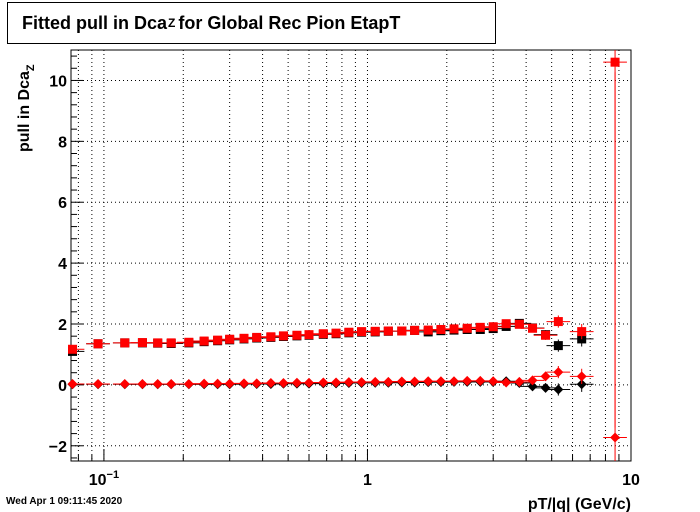  I want to click on x-axis-ticks: 10−1 1 10, so click(358, 469).